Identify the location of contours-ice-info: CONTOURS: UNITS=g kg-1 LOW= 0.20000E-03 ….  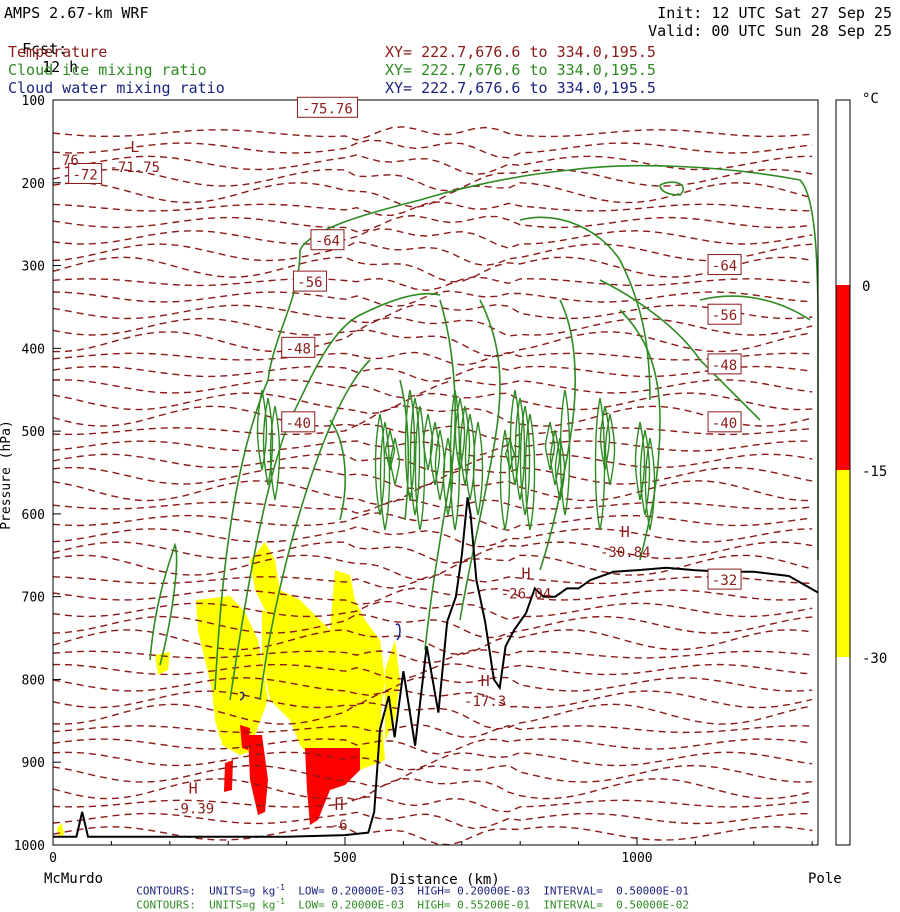
(412, 904).